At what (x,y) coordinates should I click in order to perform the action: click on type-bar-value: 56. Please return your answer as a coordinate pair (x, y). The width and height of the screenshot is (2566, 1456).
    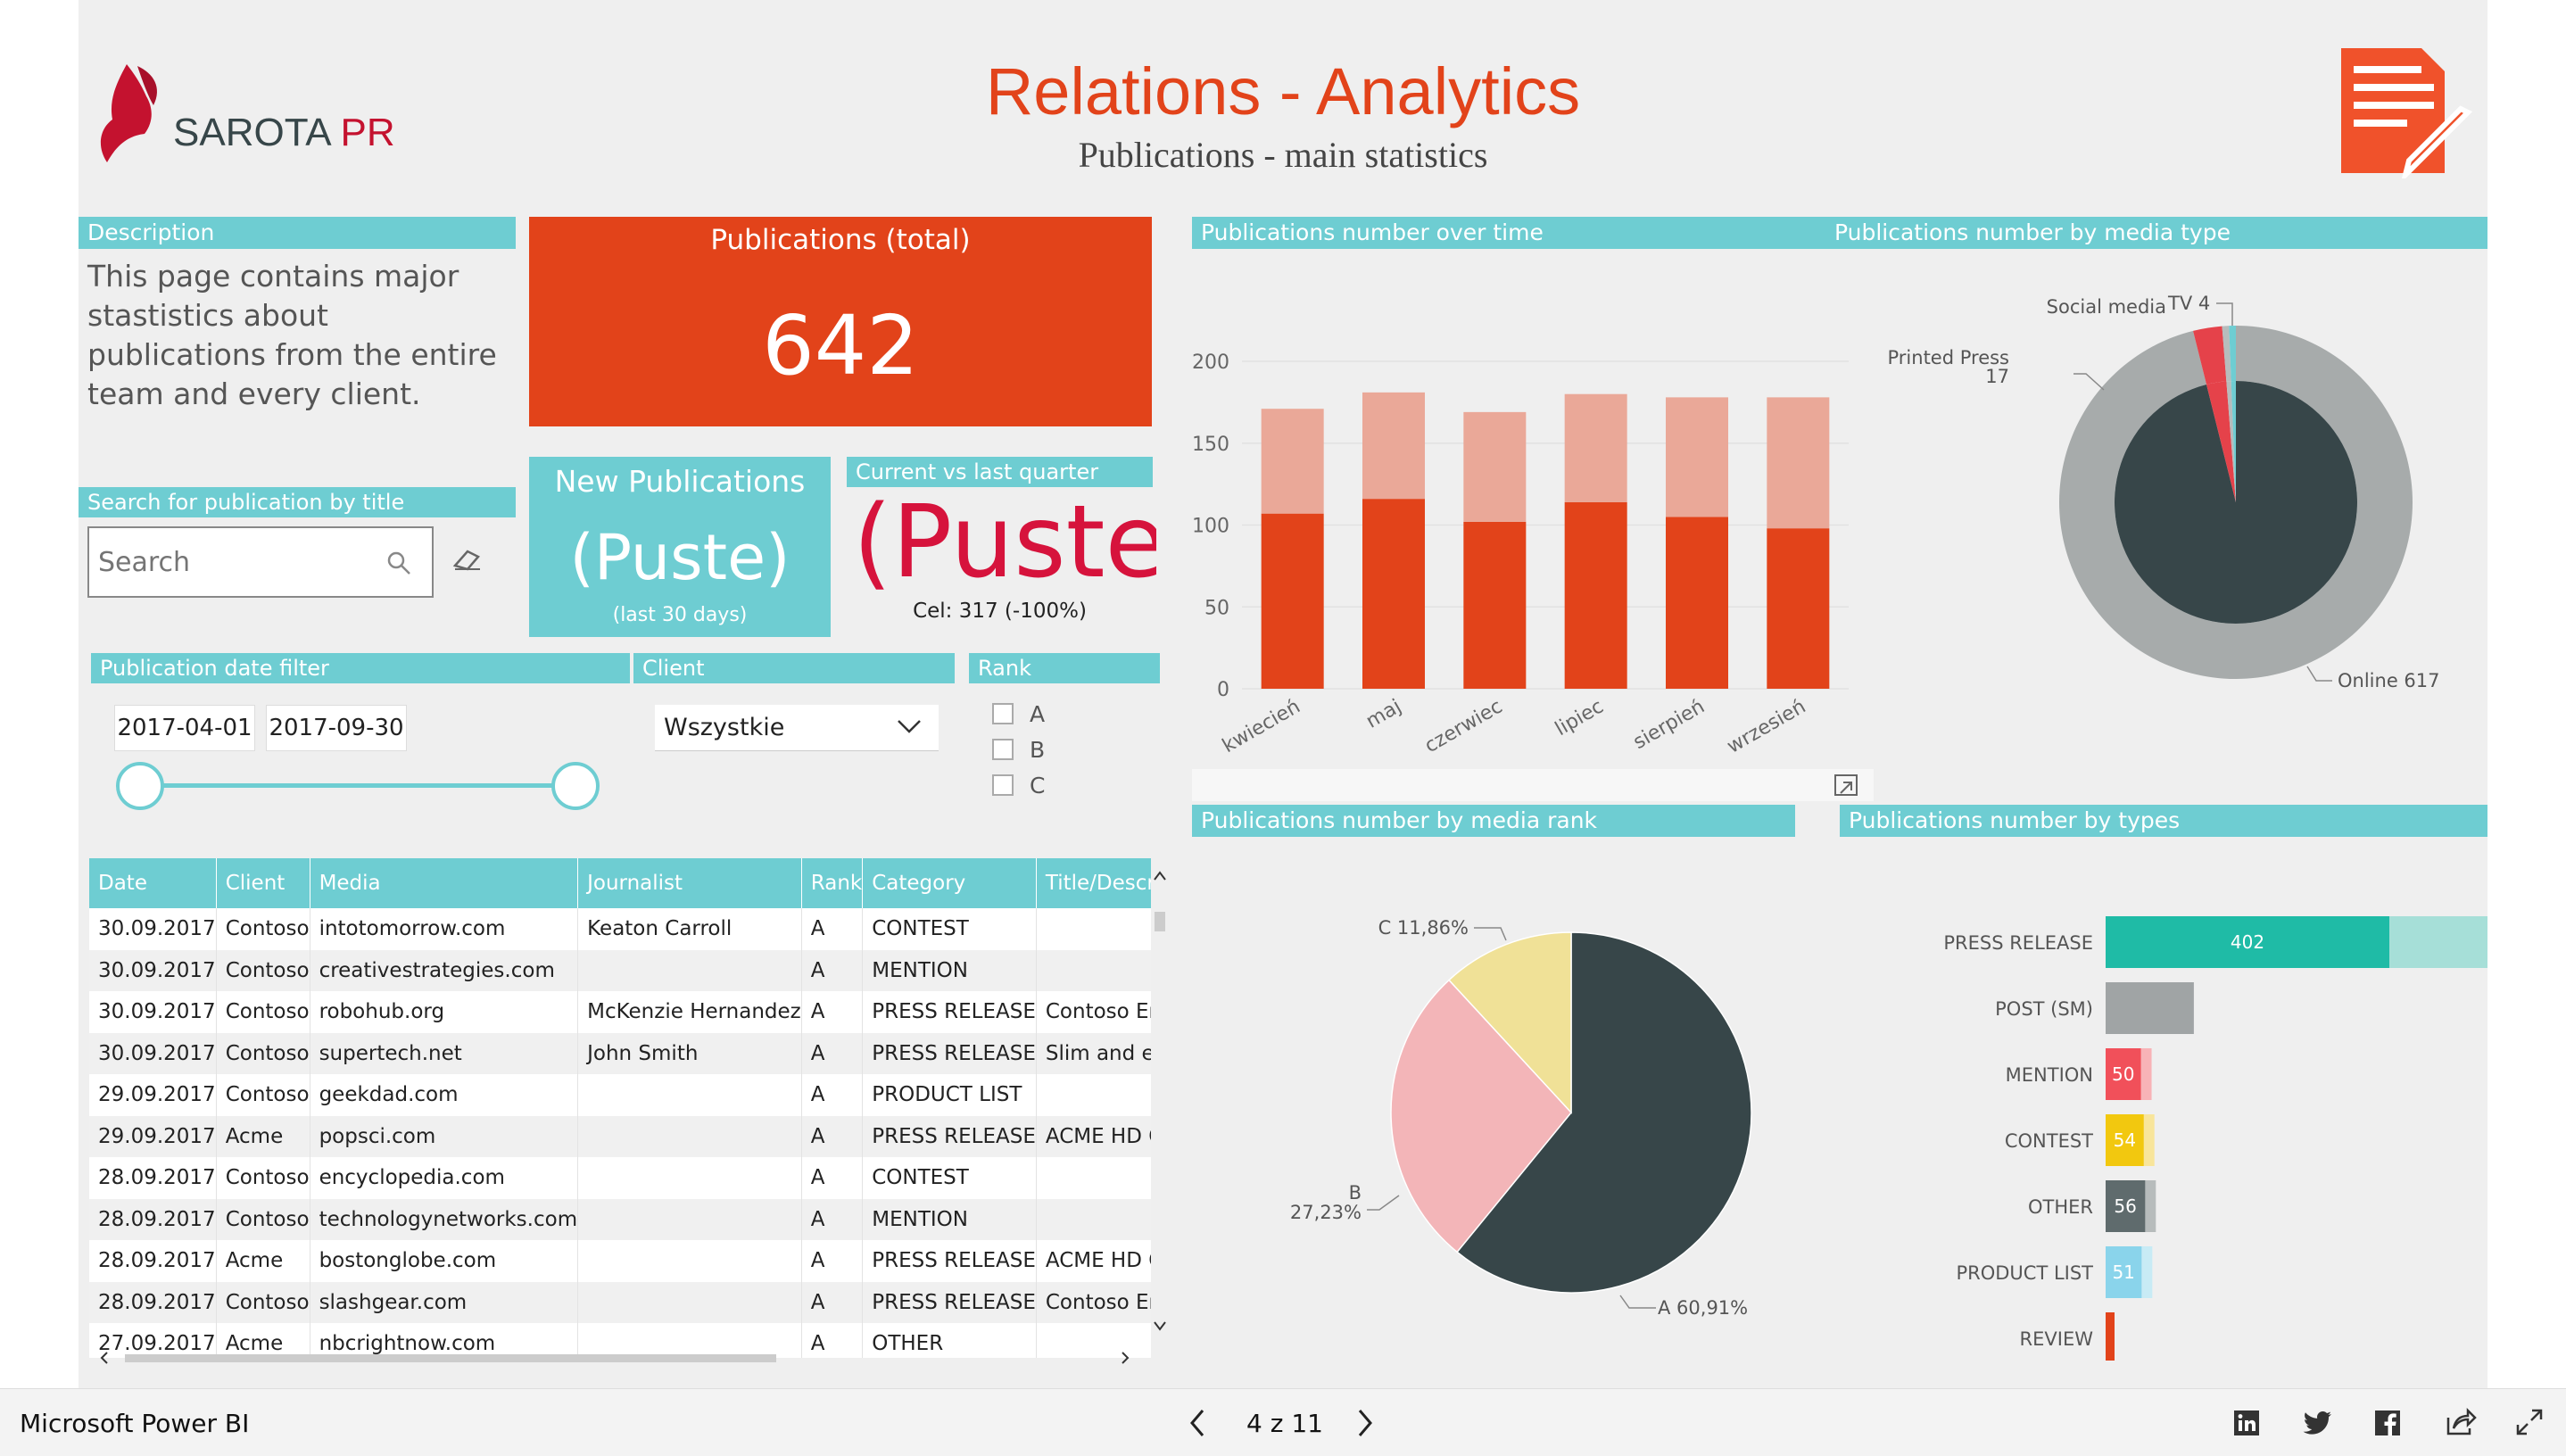
    Looking at the image, I should click on (2125, 1206).